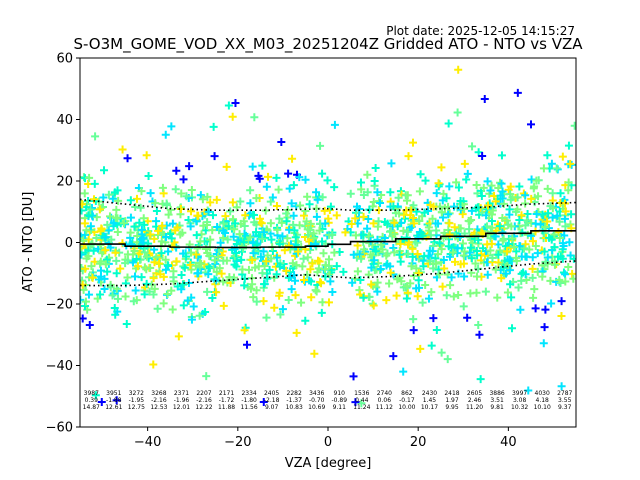 The image size is (640, 480). I want to click on x-tick-label: 0, so click(328, 442).